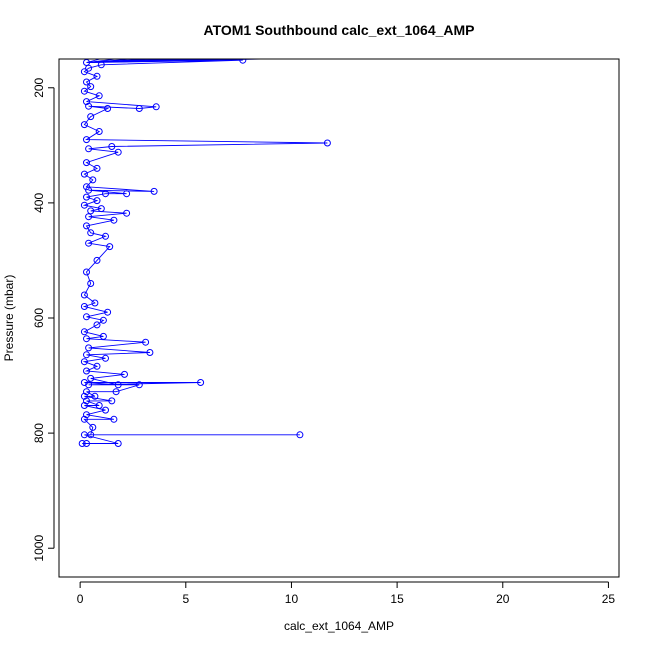  Describe the element at coordinates (339, 30) in the screenshot. I see `chart-title: ATOM1 Southbound calc_ext_1064_AMP` at that location.